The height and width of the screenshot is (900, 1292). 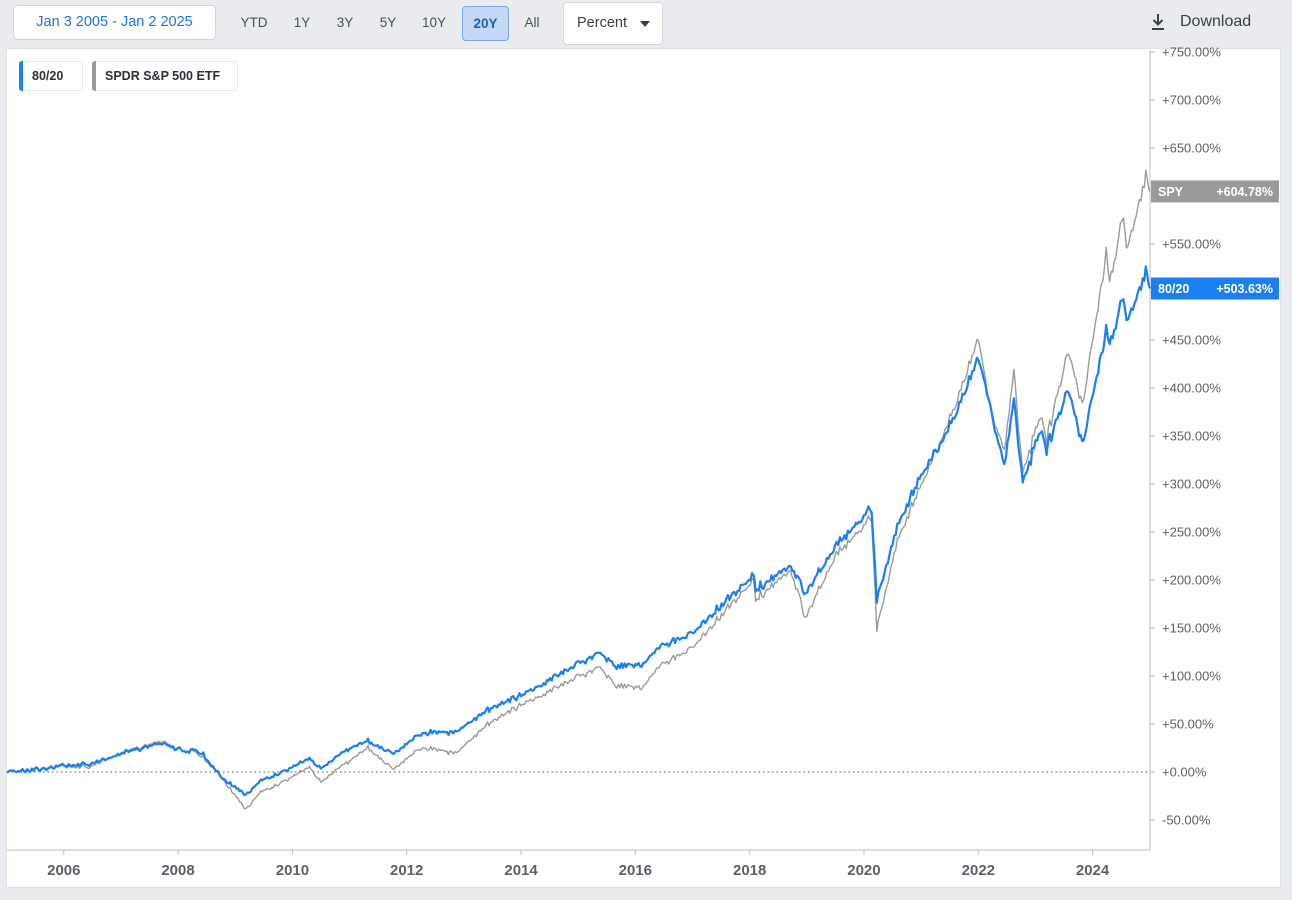 I want to click on range-5y-button: 5Y, so click(x=388, y=22).